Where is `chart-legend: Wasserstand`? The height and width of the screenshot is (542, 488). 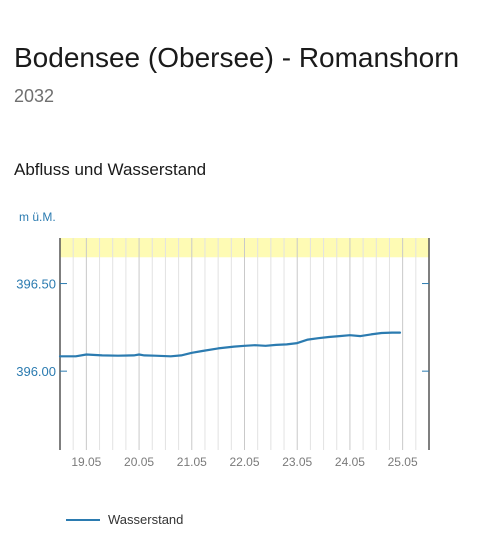
chart-legend: Wasserstand is located at coordinates (124, 519).